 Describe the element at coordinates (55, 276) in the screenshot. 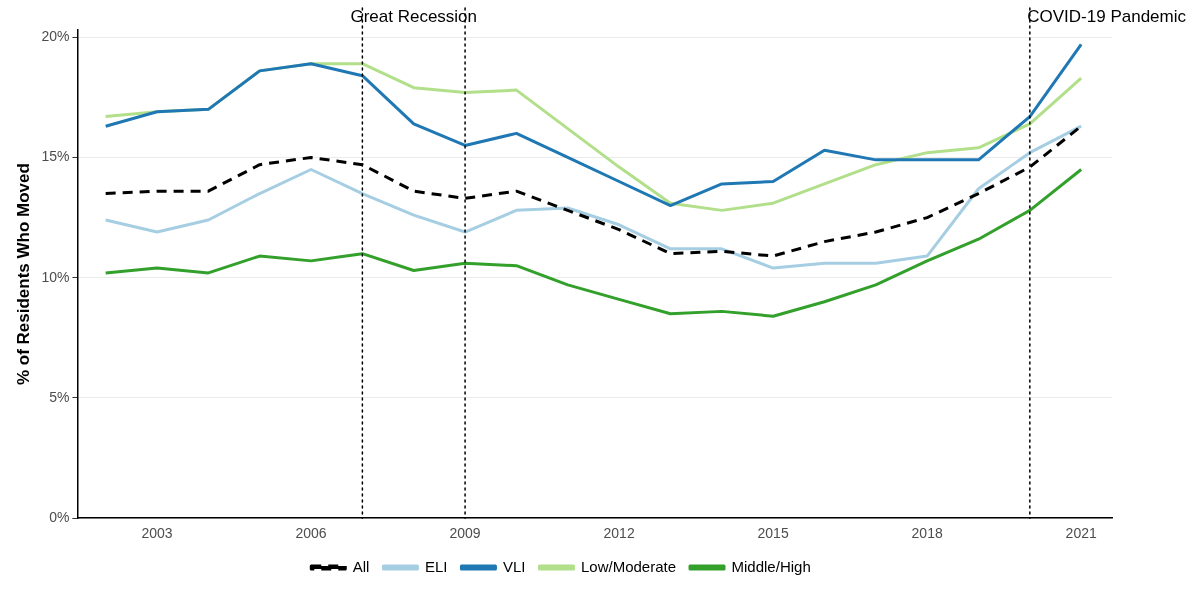

I see `y-tick-label: 10%` at that location.